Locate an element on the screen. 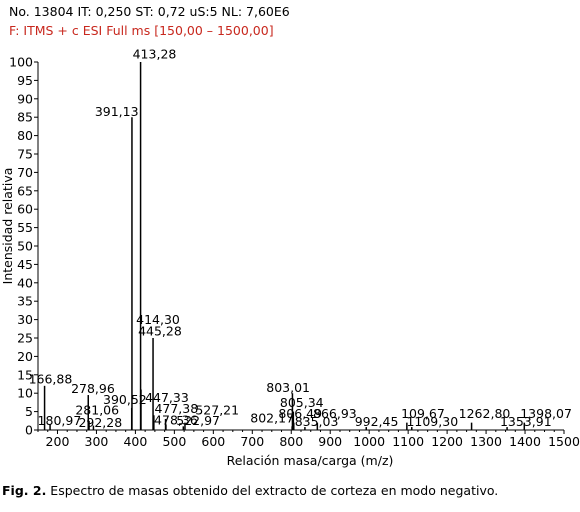 The width and height of the screenshot is (580, 512). y-tick-label: 95 is located at coordinates (25, 80).